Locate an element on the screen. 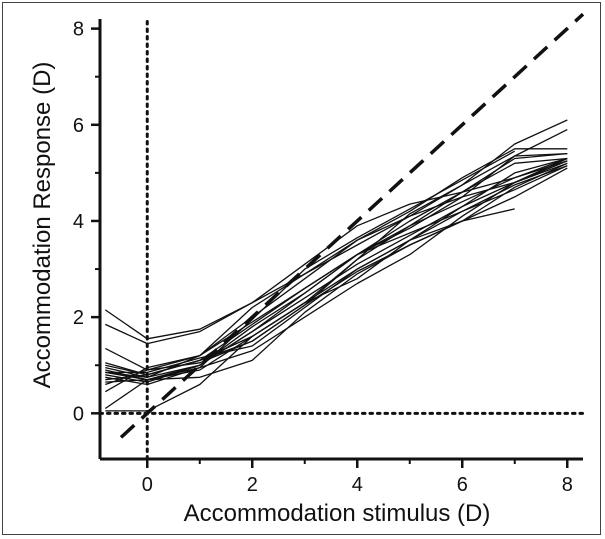 The height and width of the screenshot is (539, 605). x-tick-label: 6 is located at coordinates (462, 485).